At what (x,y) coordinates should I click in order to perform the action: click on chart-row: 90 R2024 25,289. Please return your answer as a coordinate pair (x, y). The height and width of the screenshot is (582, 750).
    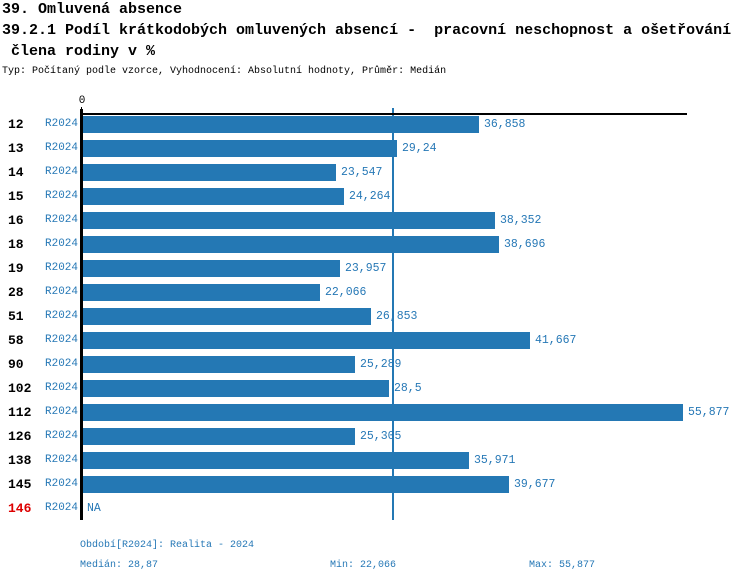
    Looking at the image, I should click on (375, 367).